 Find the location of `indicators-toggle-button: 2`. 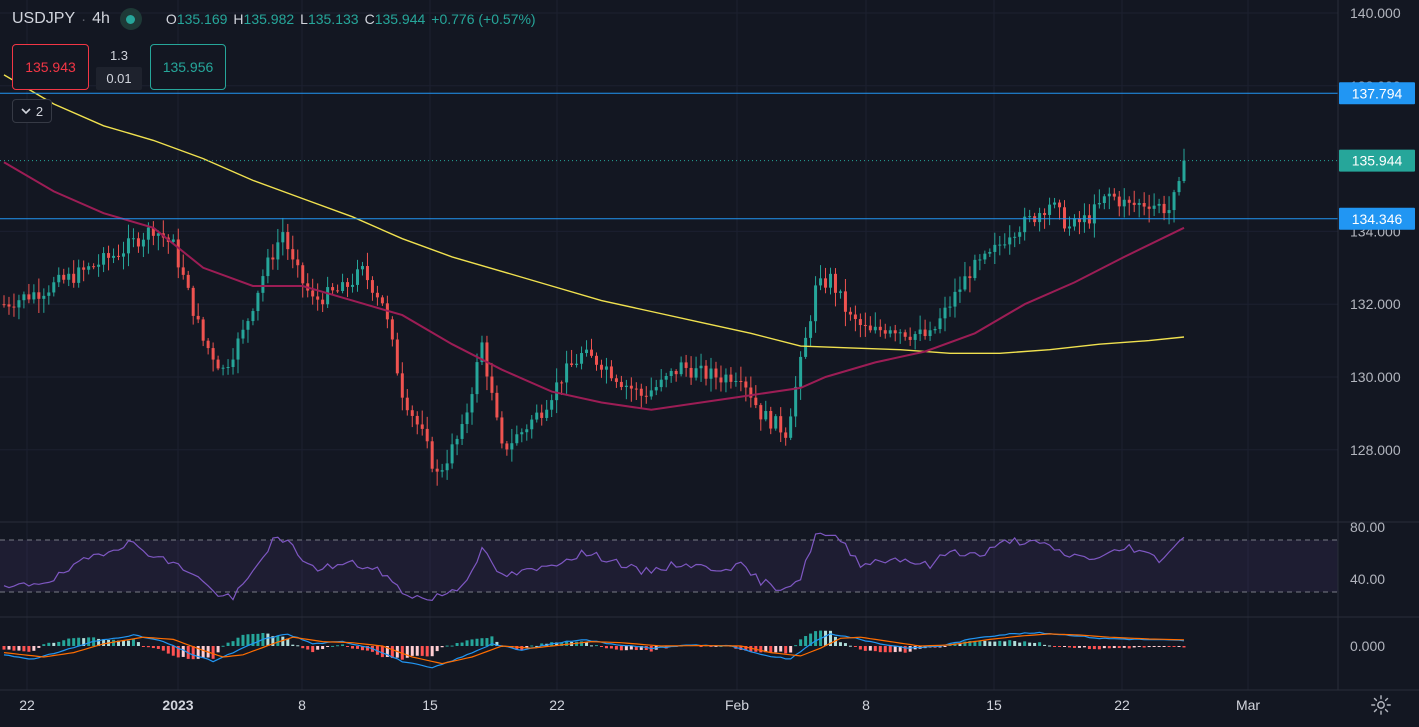

indicators-toggle-button: 2 is located at coordinates (32, 111).